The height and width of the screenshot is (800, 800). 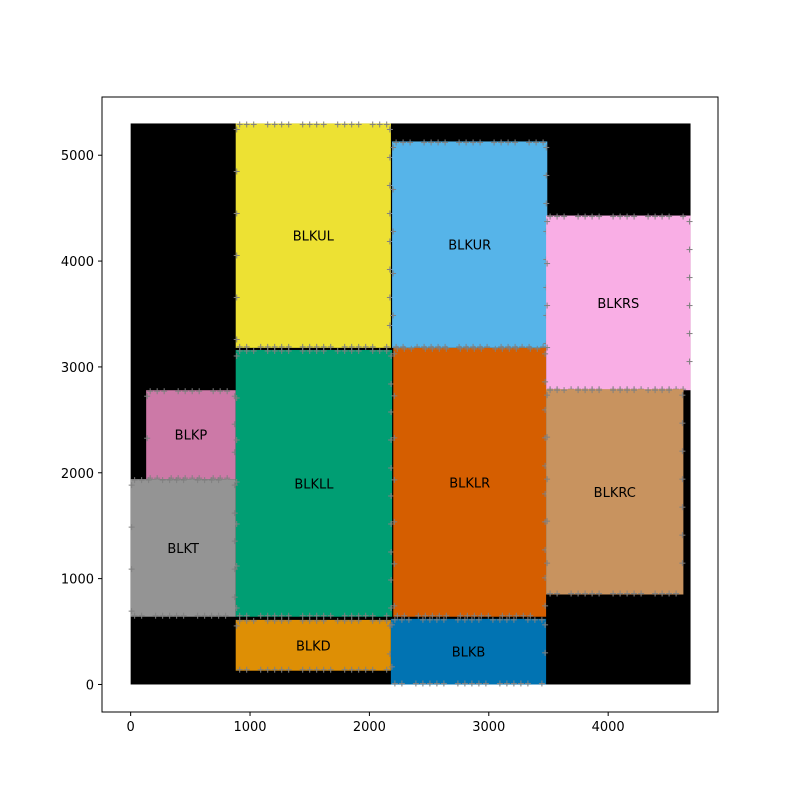 I want to click on block-label: BLKB, so click(x=469, y=653).